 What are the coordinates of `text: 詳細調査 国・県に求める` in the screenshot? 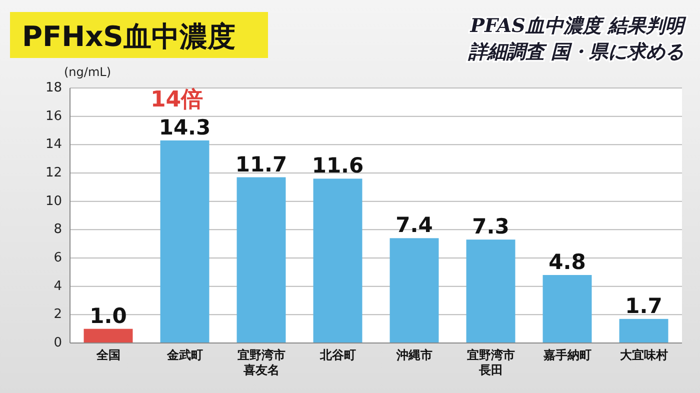 It's located at (575, 52).